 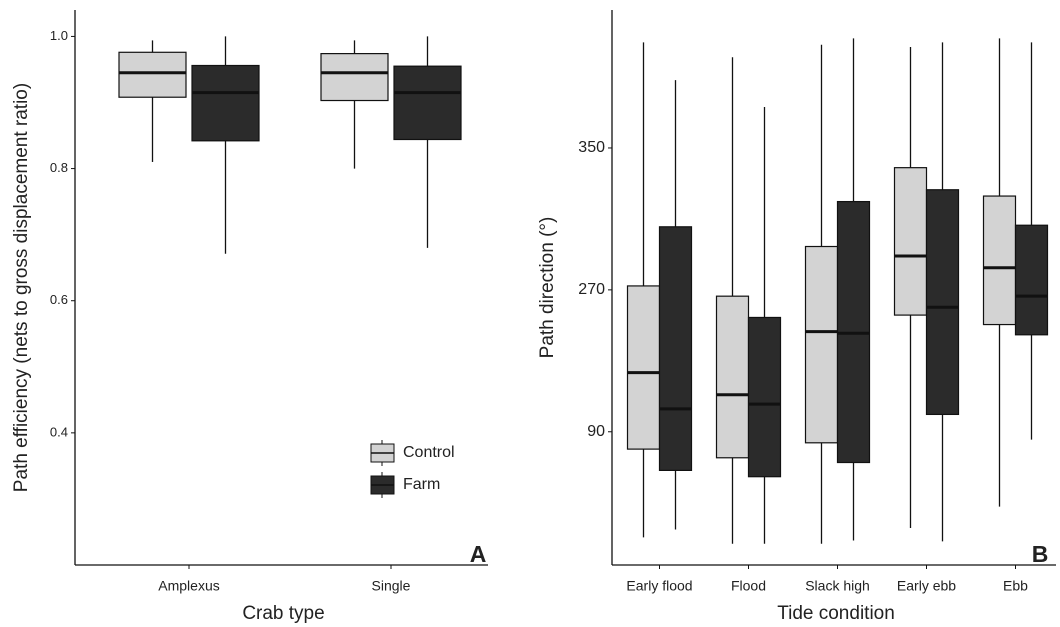 What do you see at coordinates (59, 299) in the screenshot?
I see `y-tick-label: 0.6` at bounding box center [59, 299].